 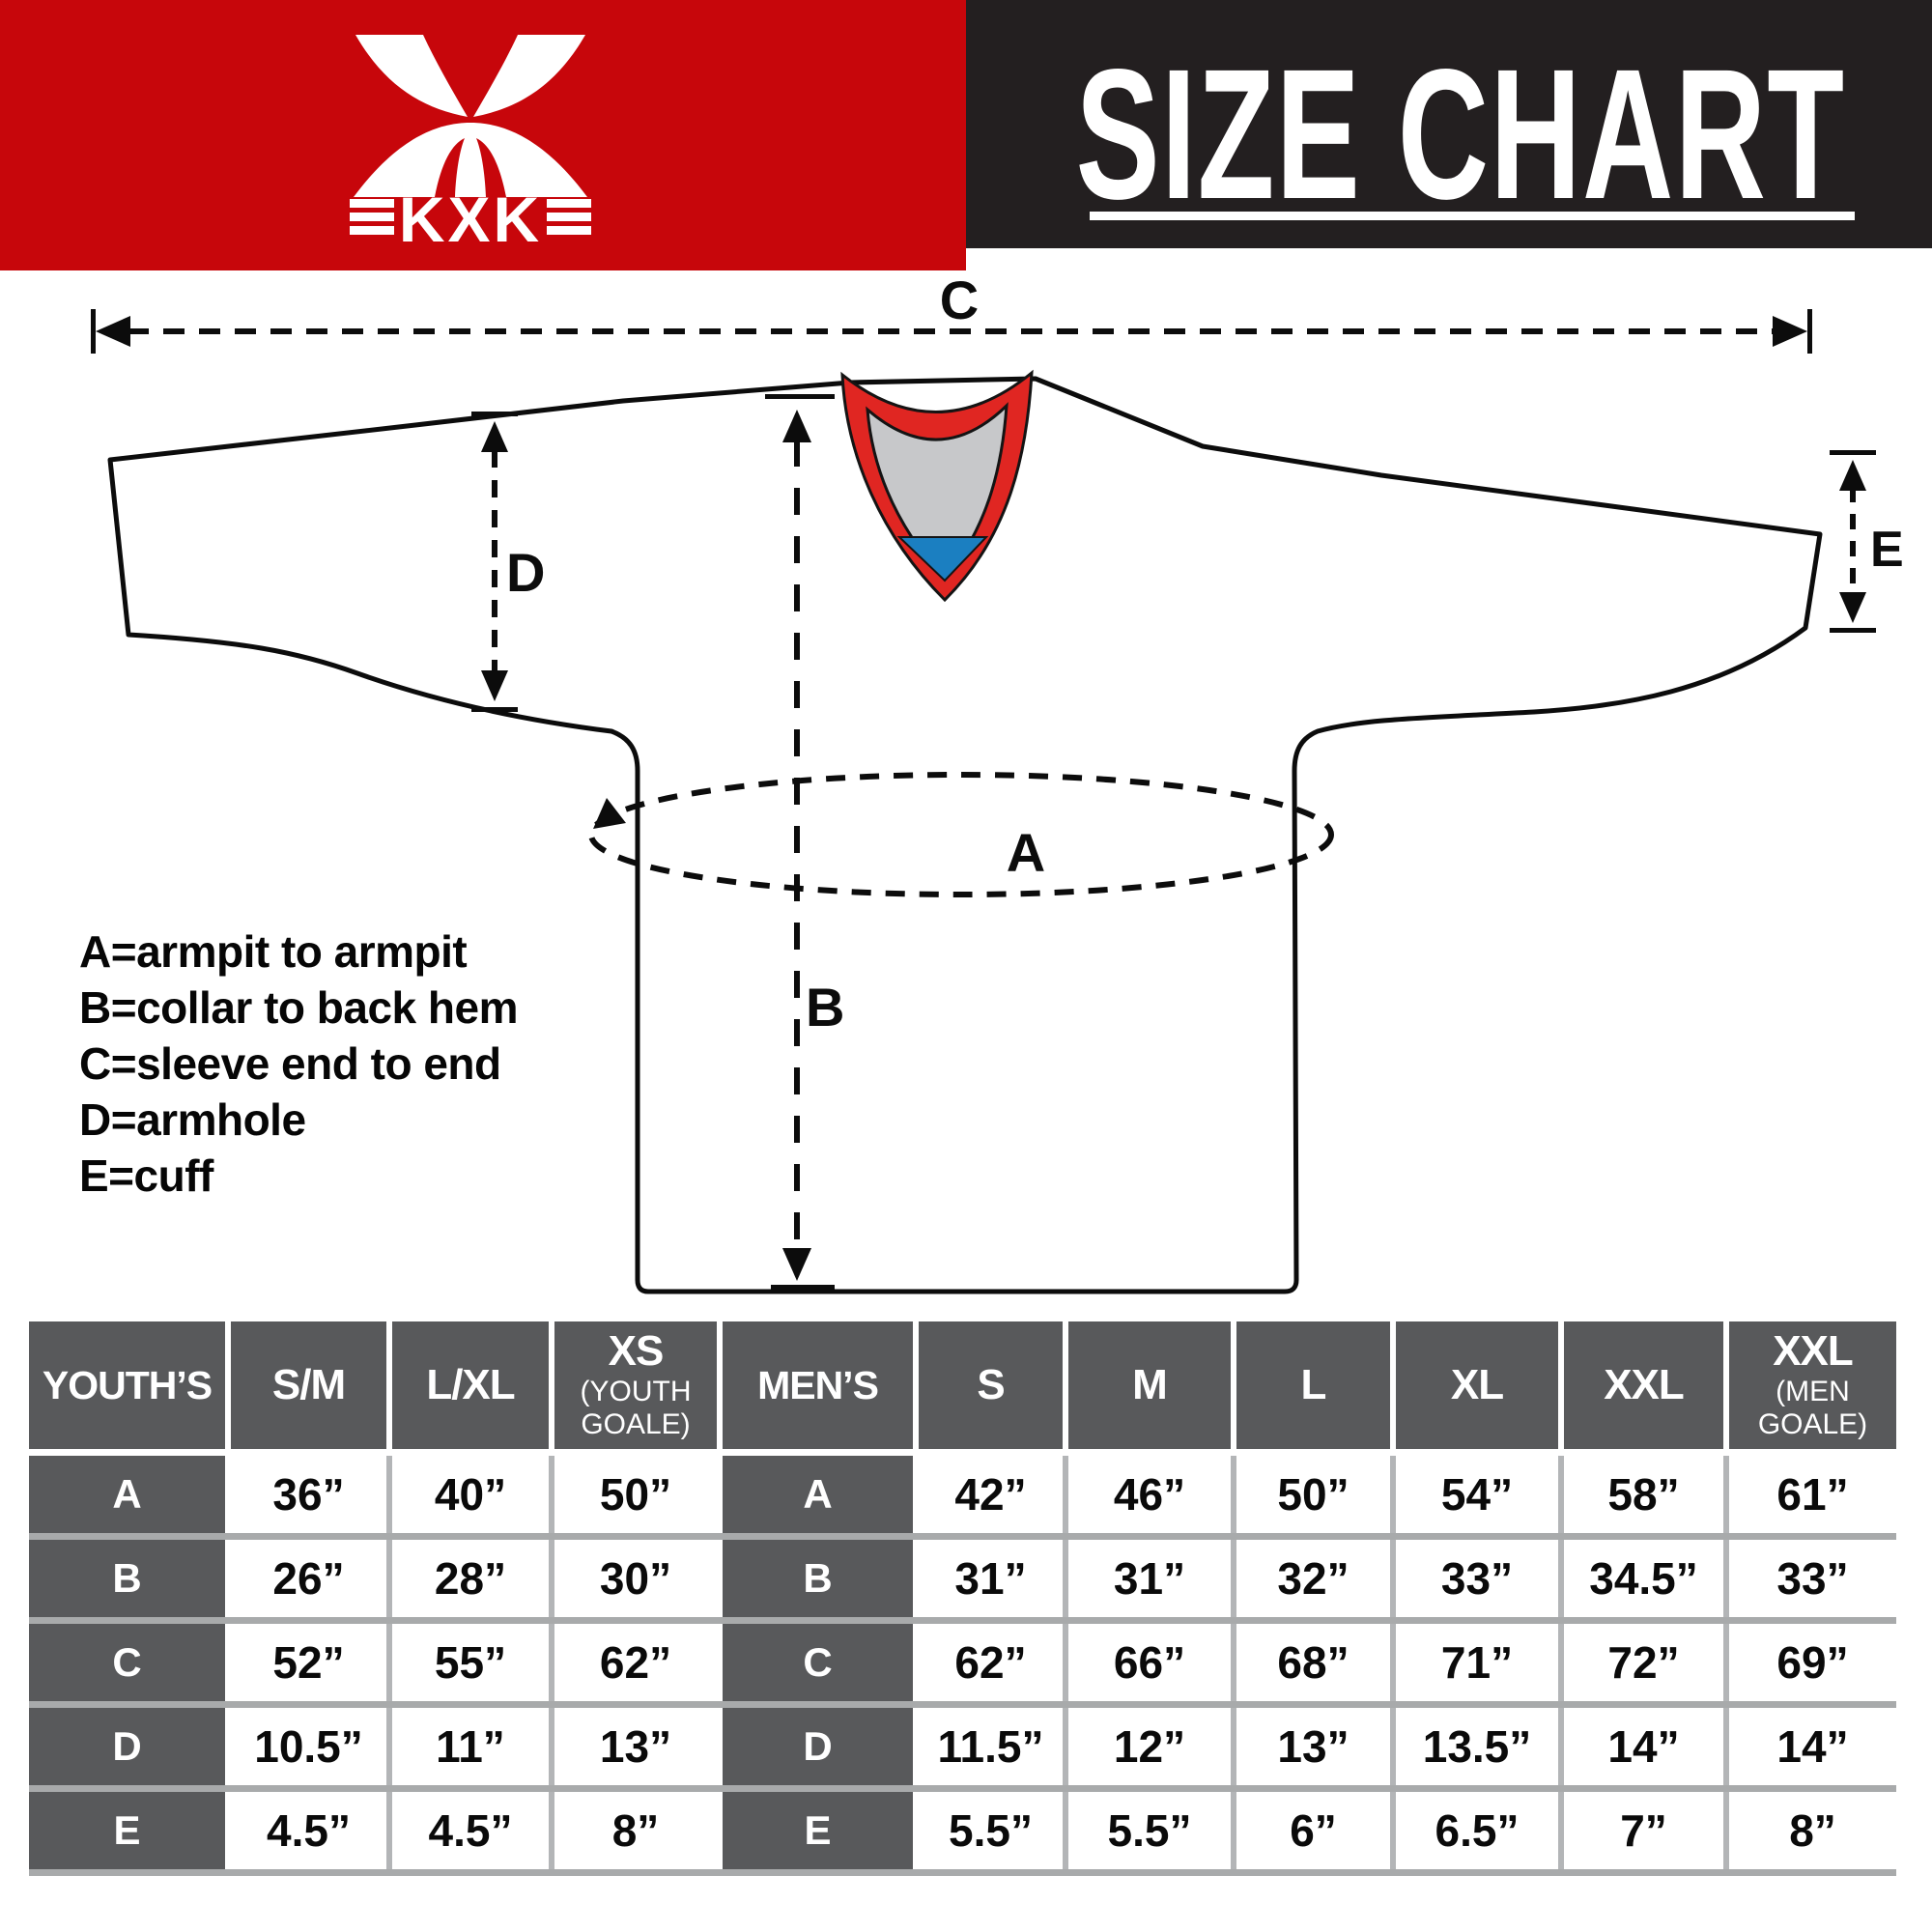 What do you see at coordinates (991, 1662) in the screenshot?
I see `size-value-cell: 62”` at bounding box center [991, 1662].